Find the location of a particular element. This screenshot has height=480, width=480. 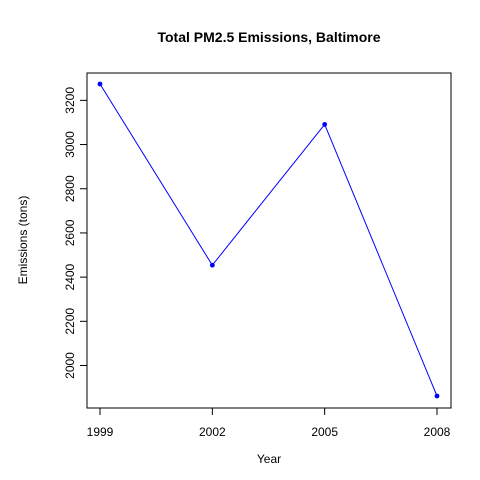

chart-title: Total PM2.5 Emissions, Baltimore is located at coordinates (268, 37).